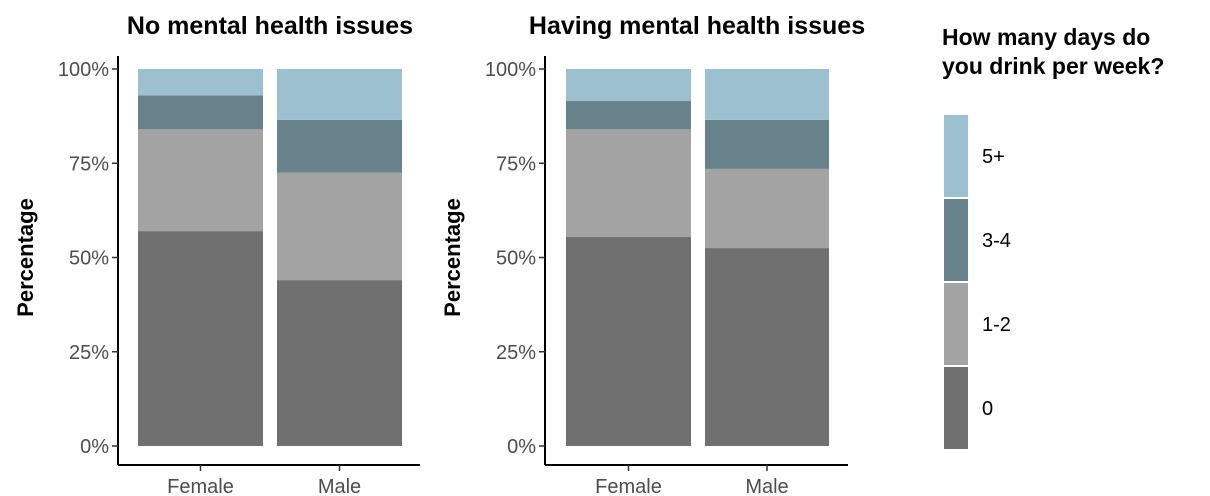 The width and height of the screenshot is (1210, 496). What do you see at coordinates (993, 157) in the screenshot?
I see `legend-label-5: 5+` at bounding box center [993, 157].